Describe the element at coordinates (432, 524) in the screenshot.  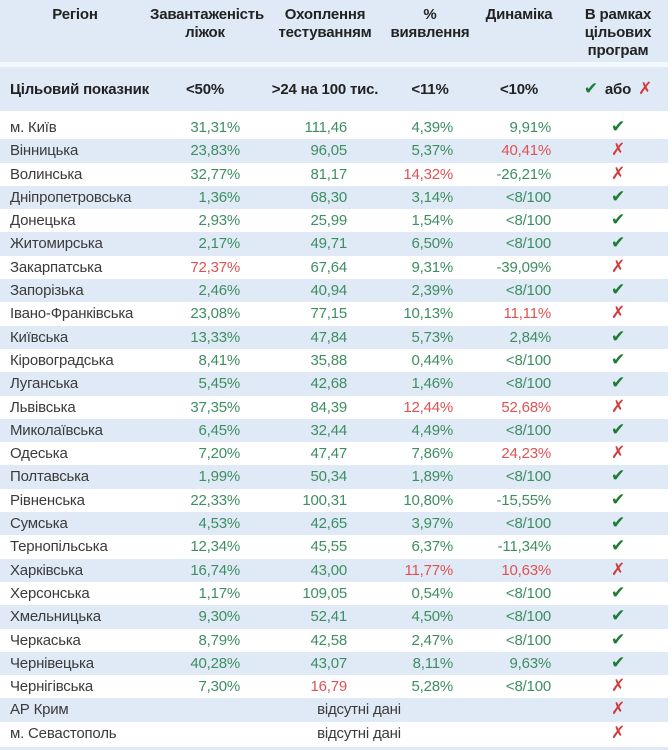
I see `value-cell: 3,97%` at that location.